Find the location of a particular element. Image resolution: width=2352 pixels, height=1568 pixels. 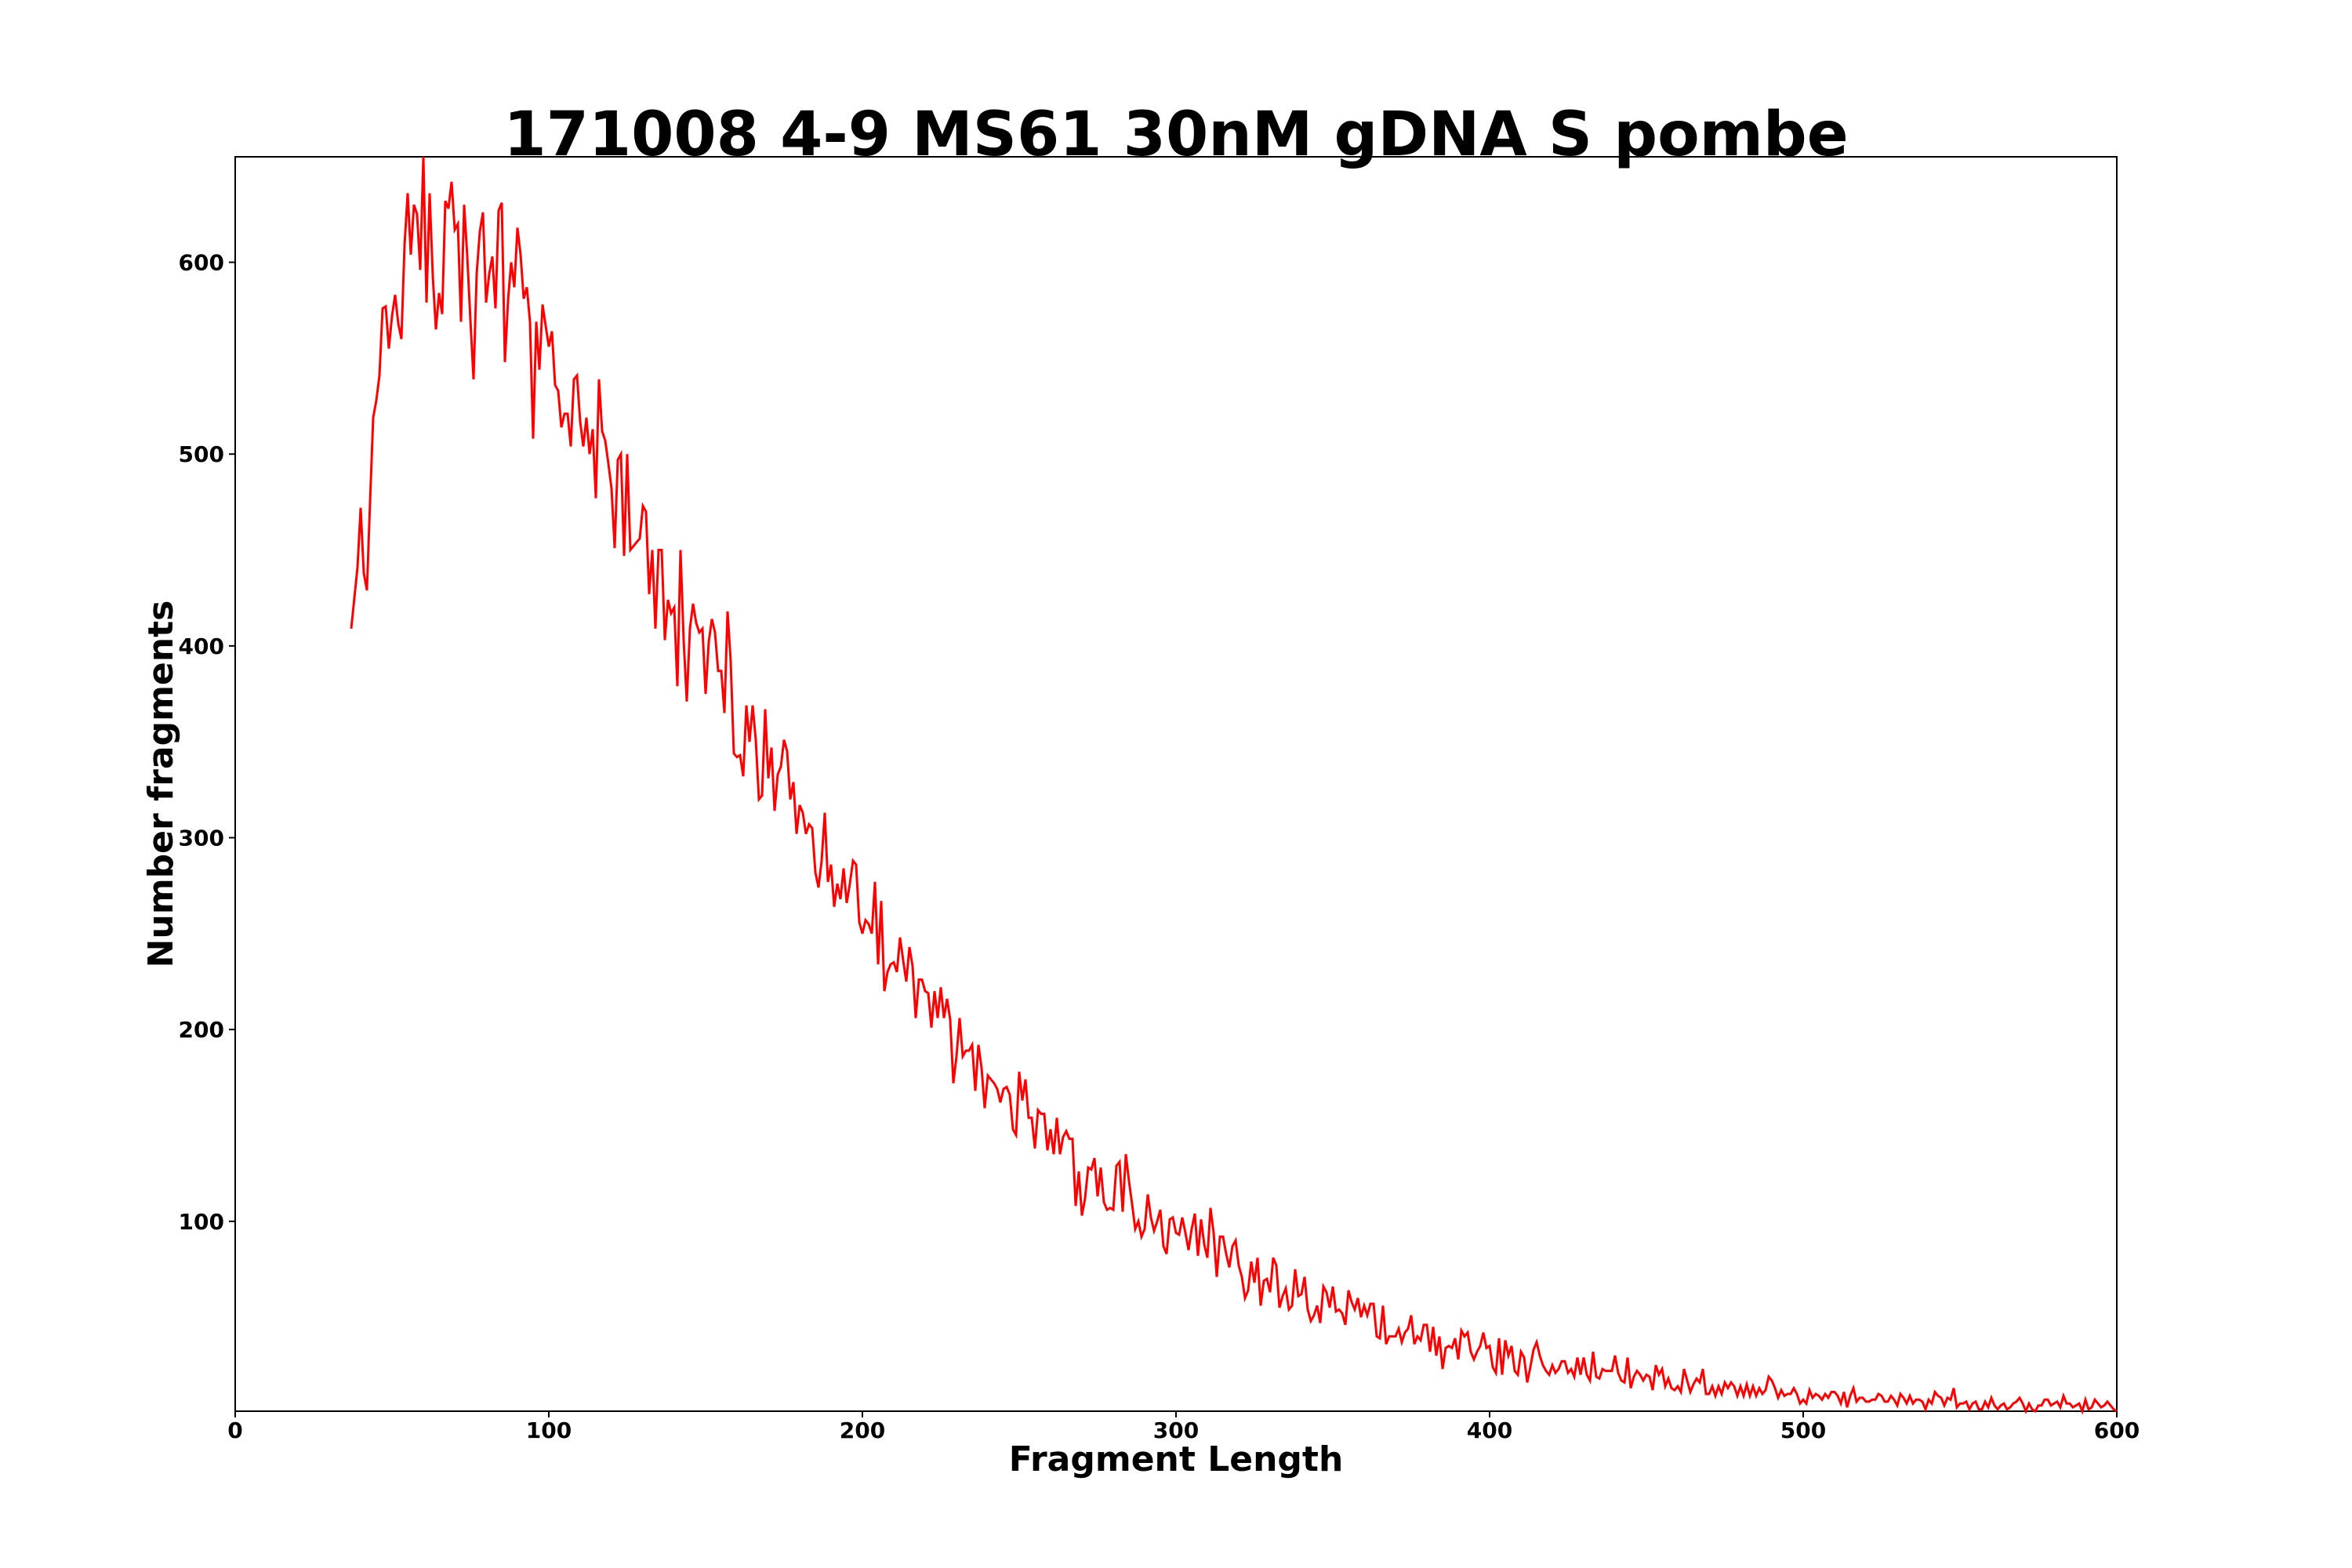

x-tick-label: 500 is located at coordinates (1803, 1430).